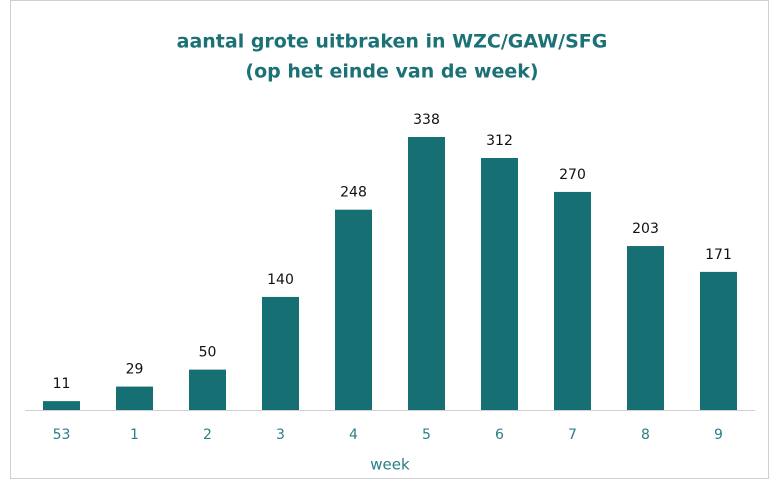  What do you see at coordinates (645, 229) in the screenshot?
I see `data-label: 203` at bounding box center [645, 229].